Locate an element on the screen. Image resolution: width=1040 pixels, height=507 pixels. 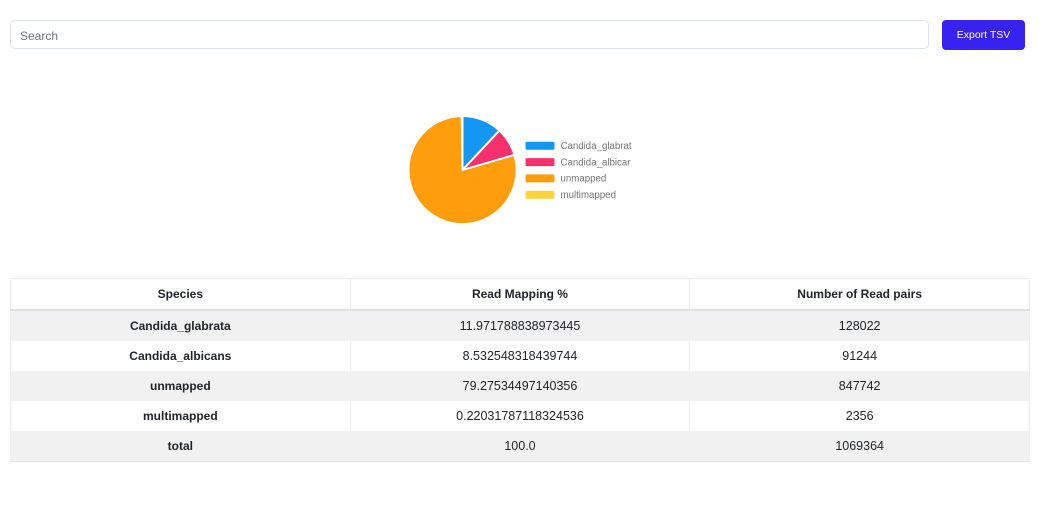
svg-text: Candida_albicar is located at coordinates (596, 162).